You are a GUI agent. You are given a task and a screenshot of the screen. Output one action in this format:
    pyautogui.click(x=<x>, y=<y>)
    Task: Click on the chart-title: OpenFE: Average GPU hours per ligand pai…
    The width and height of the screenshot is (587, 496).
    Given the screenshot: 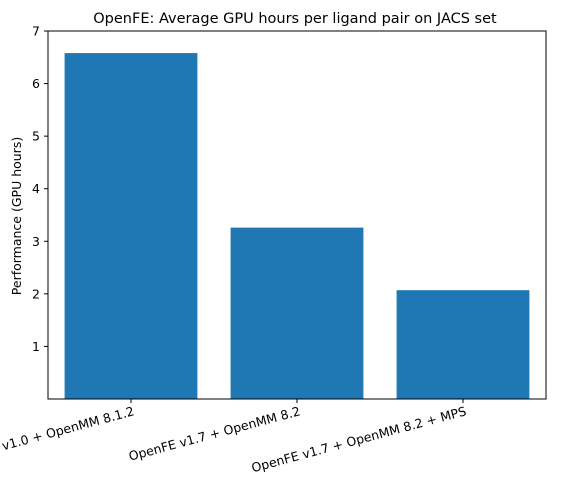 What is the action you would take?
    pyautogui.click(x=295, y=19)
    